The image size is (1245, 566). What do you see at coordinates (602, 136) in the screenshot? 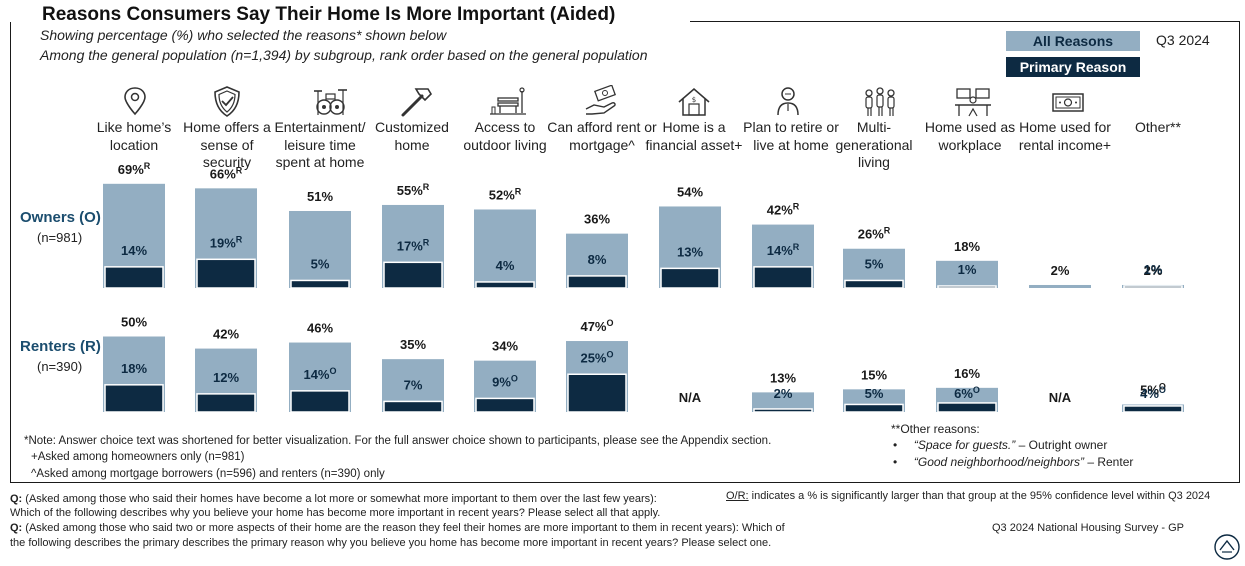
I see `category-label-afford: Can afford rent or mortgage^` at bounding box center [602, 136].